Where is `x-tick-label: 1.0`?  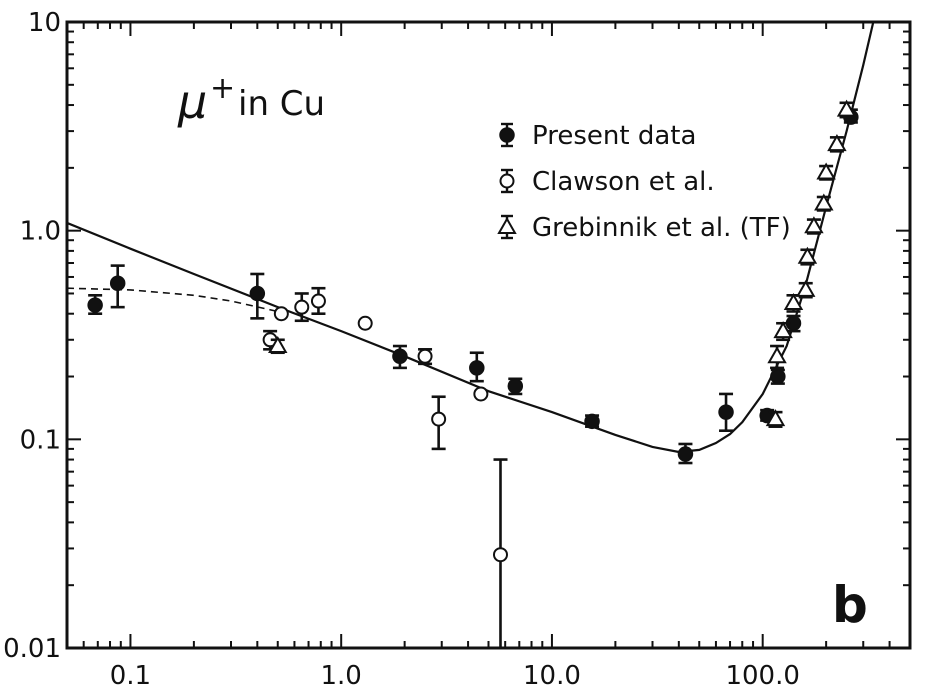 x-tick-label: 1.0 is located at coordinates (341, 676).